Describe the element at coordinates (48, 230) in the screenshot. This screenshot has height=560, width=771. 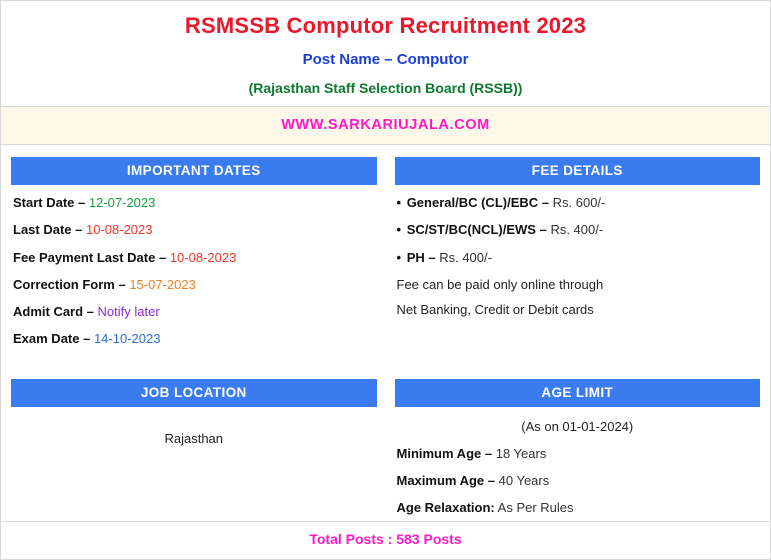
I see `row-label: Last Date –` at that location.